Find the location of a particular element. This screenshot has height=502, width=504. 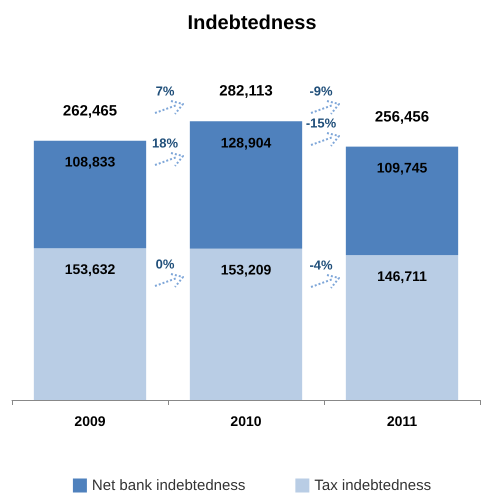

text: 7% is located at coordinates (165, 91).